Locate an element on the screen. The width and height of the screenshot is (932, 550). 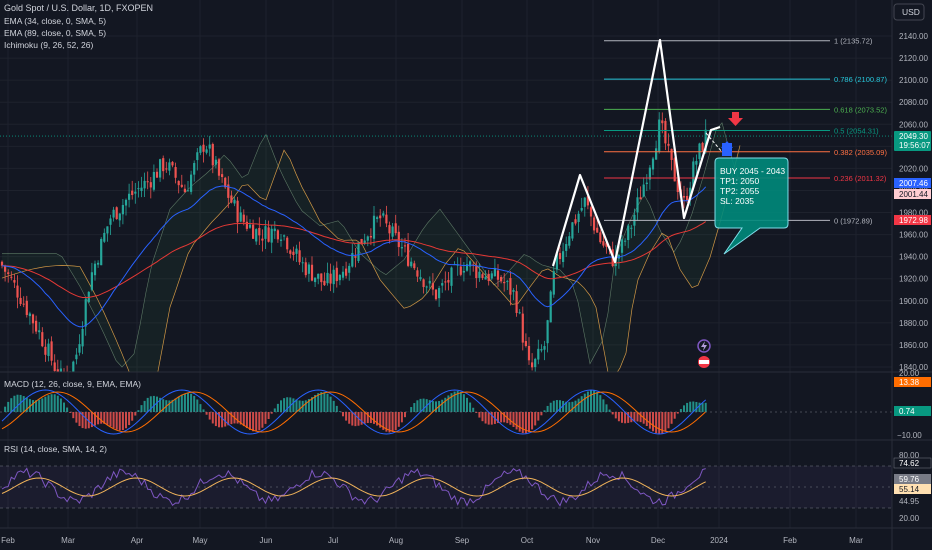
rsi-ma-value-label: 74.62 is located at coordinates (912, 463).